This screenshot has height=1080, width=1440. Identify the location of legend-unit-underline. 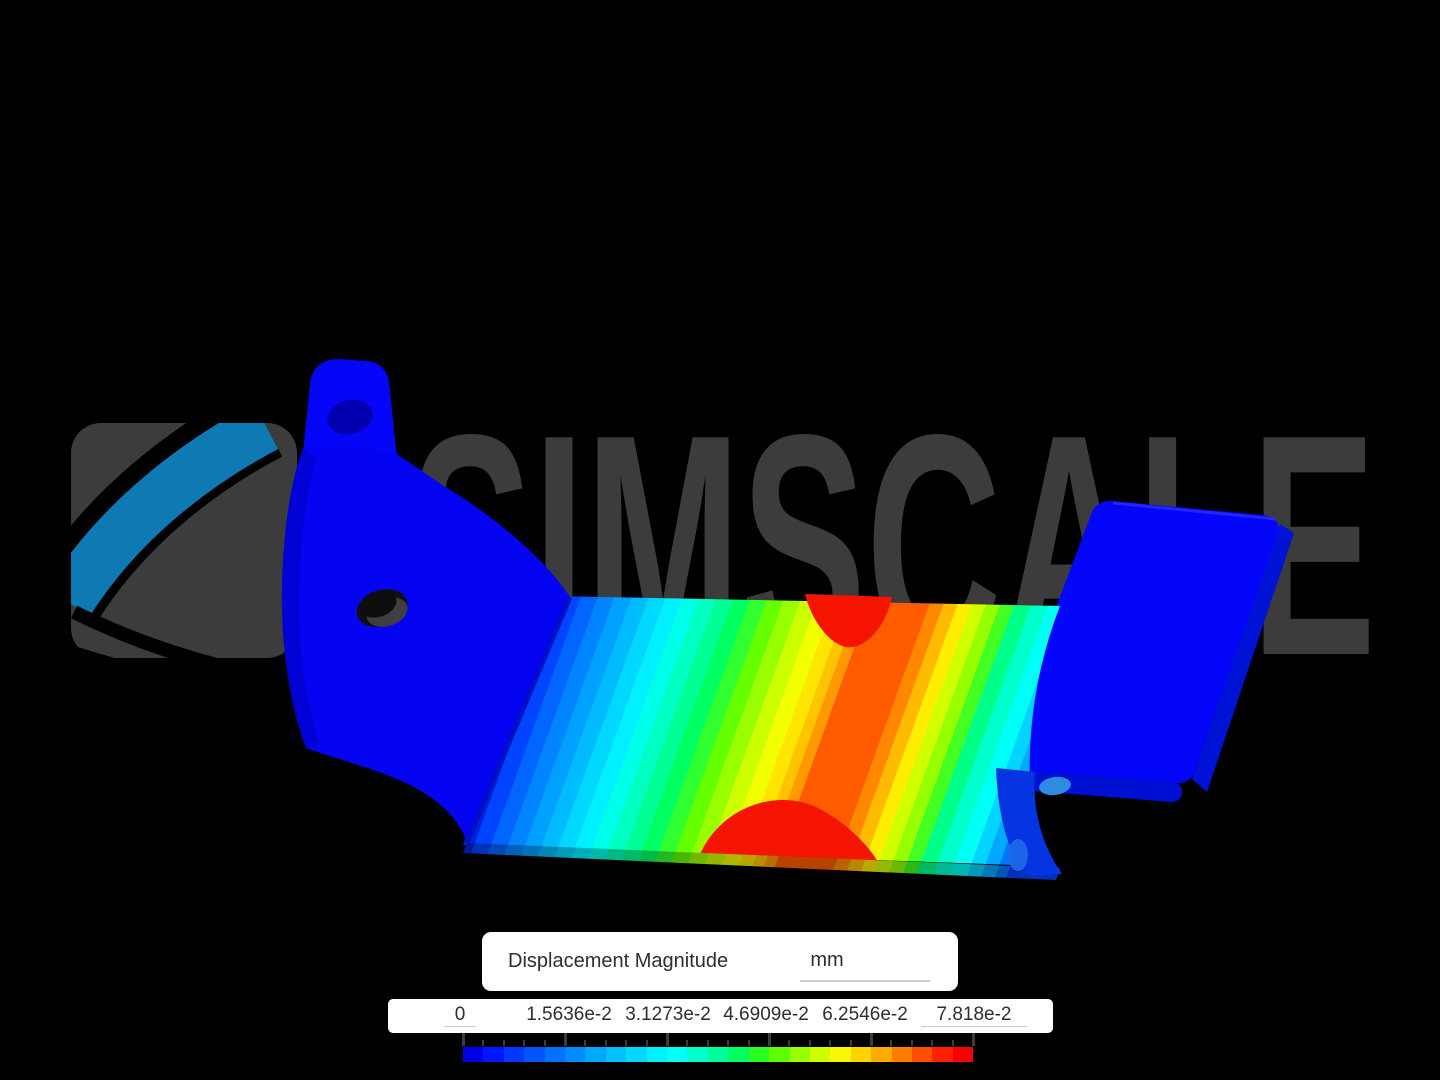
(865, 981).